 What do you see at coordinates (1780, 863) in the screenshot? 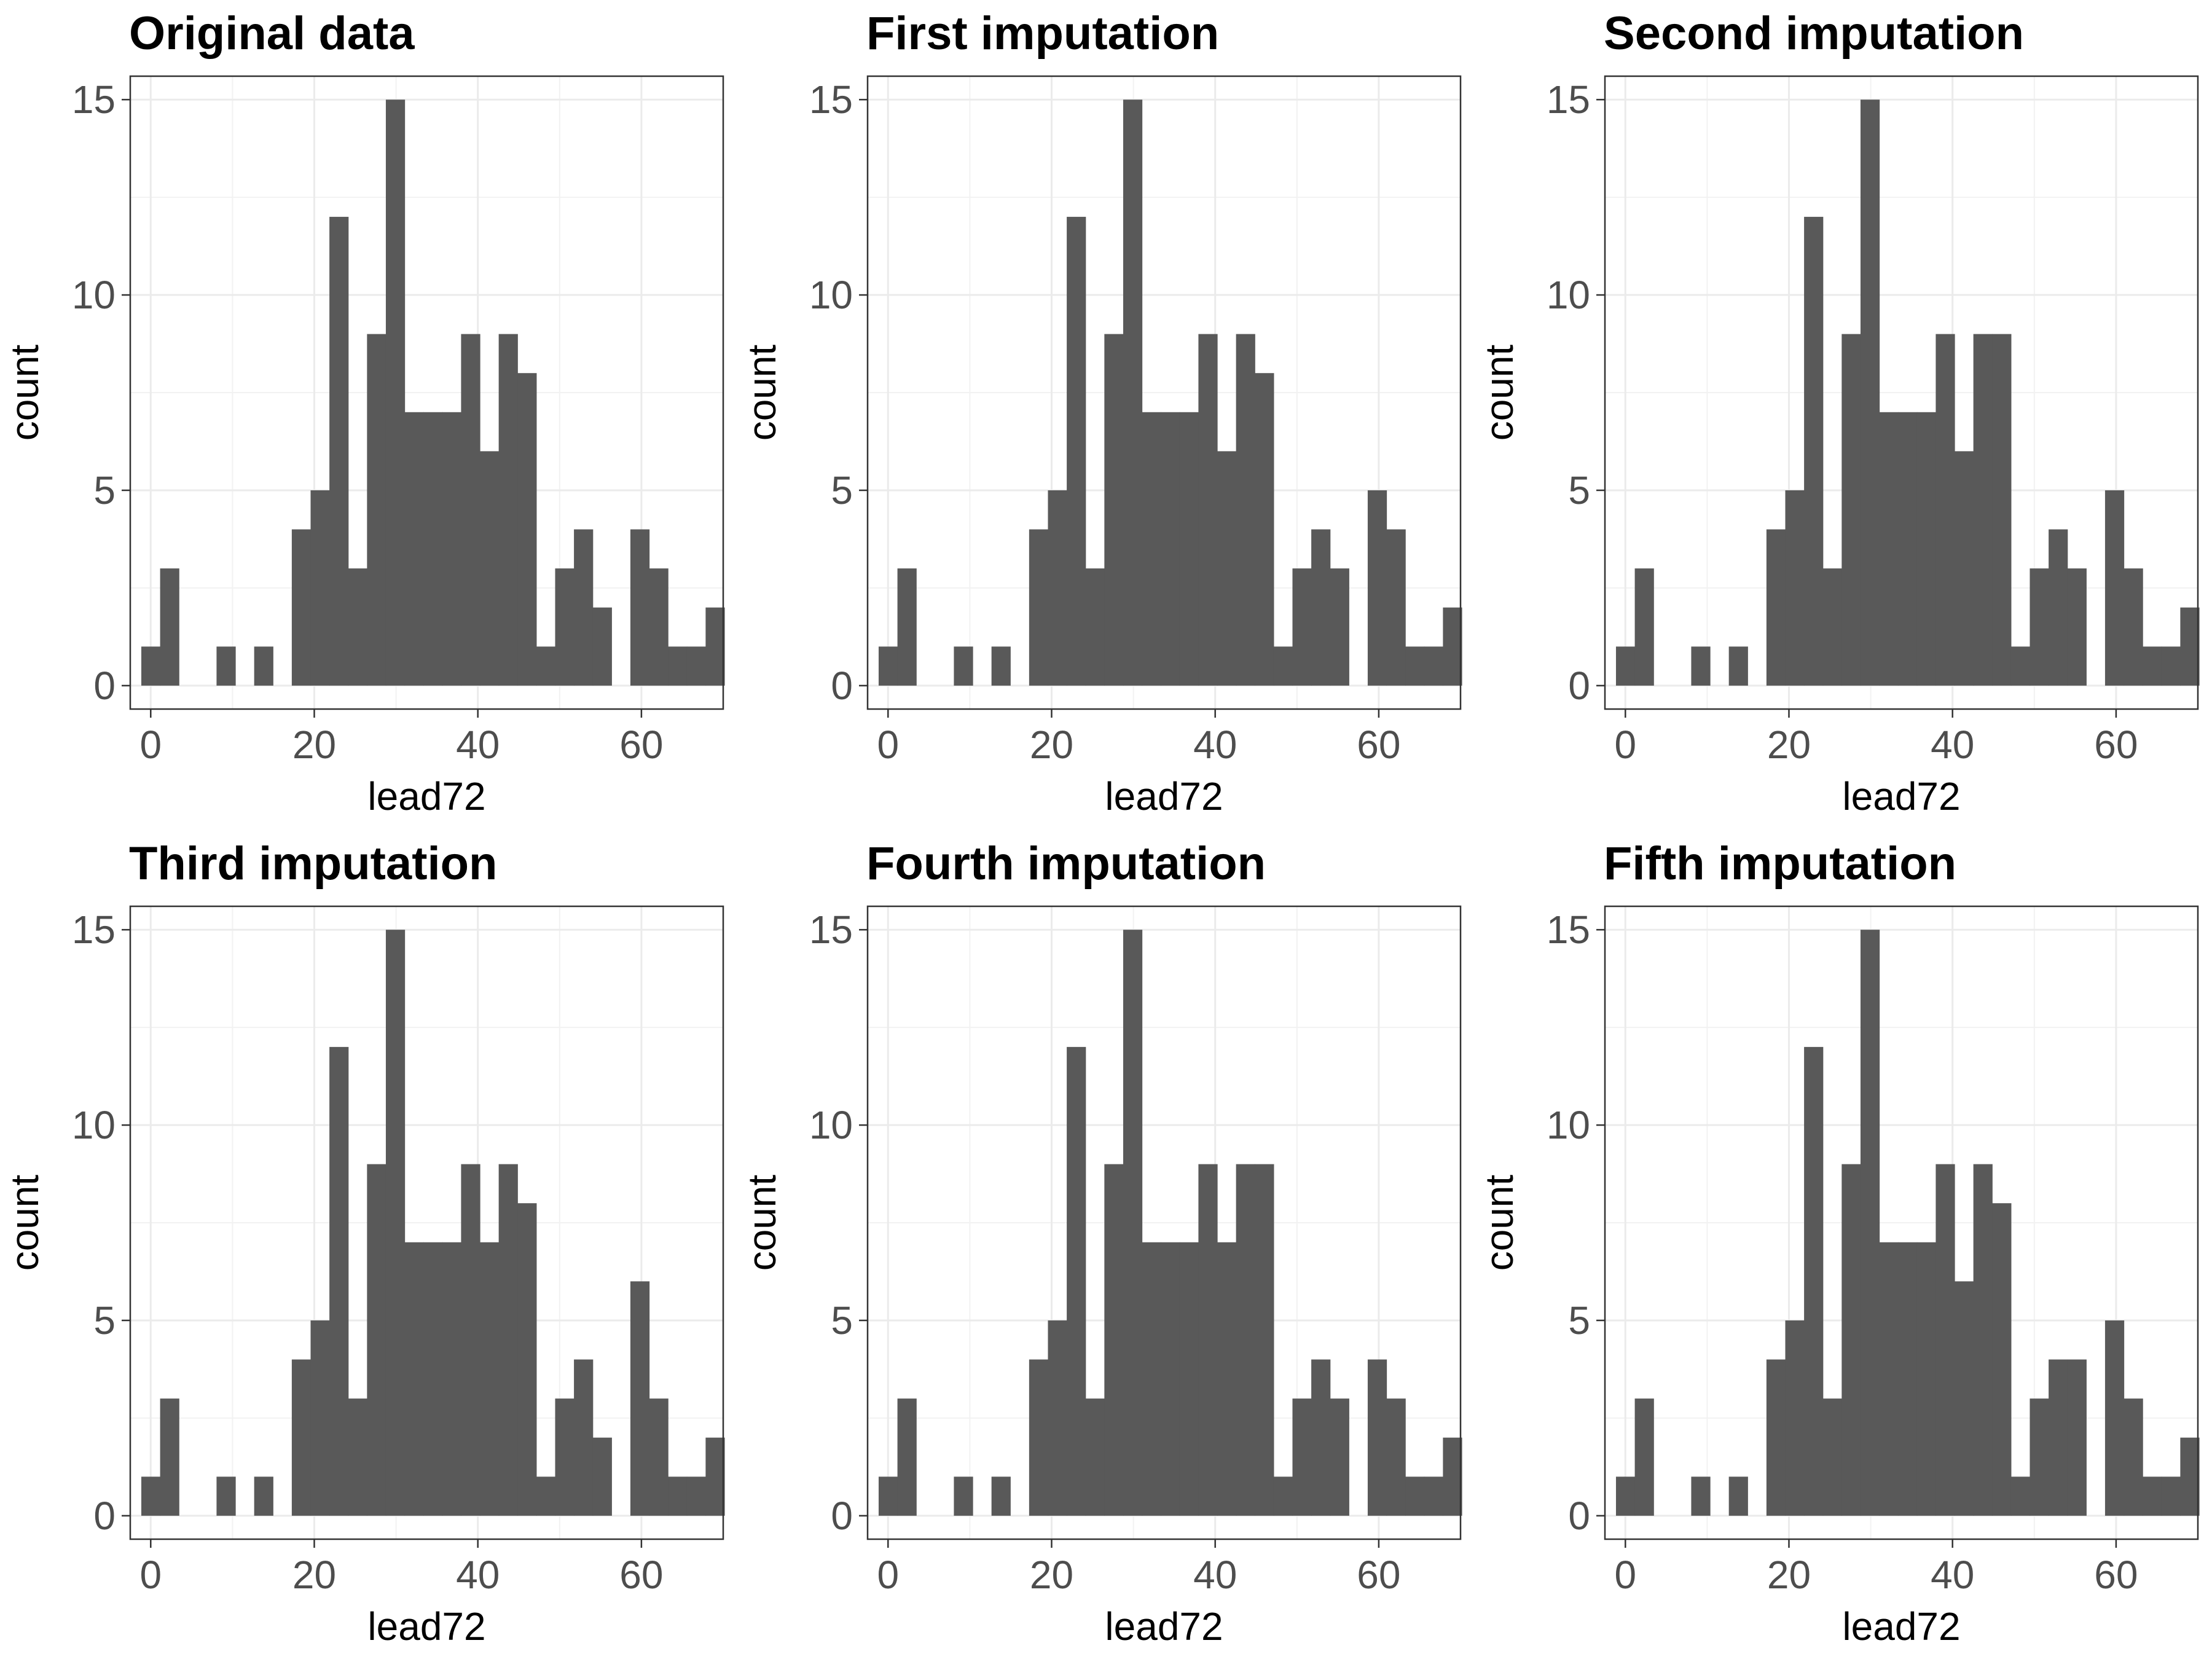
I see `panel-title: Fifth imputation` at bounding box center [1780, 863].